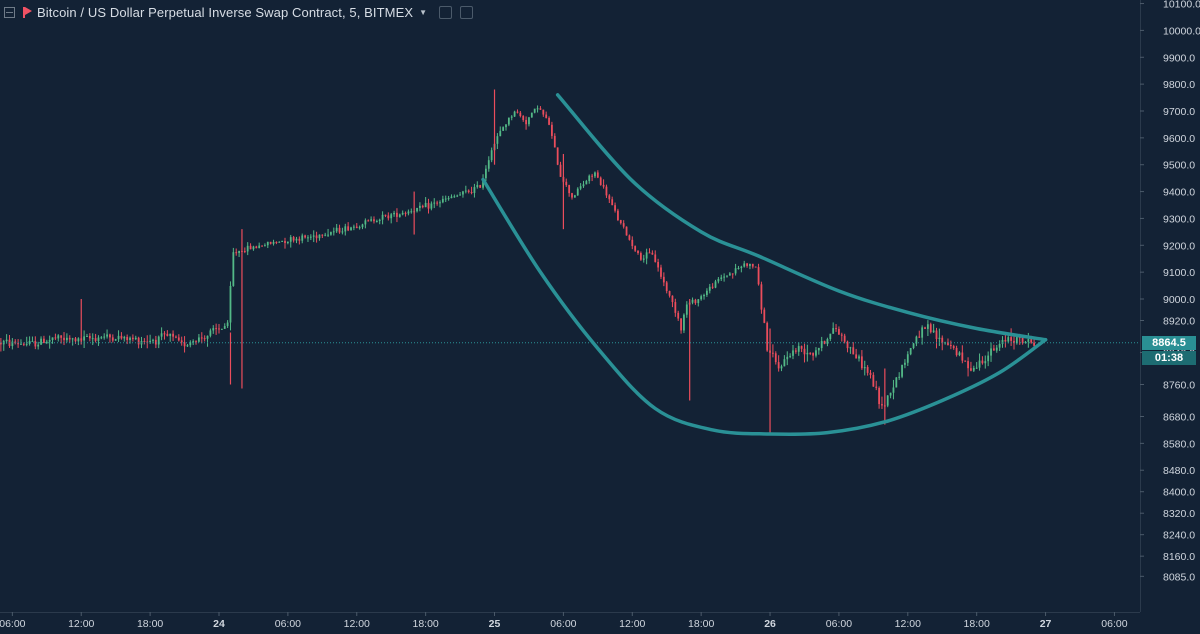 Image resolution: width=1200 pixels, height=634 pixels. Describe the element at coordinates (28, 12) in the screenshot. I see `flag-icon` at that location.